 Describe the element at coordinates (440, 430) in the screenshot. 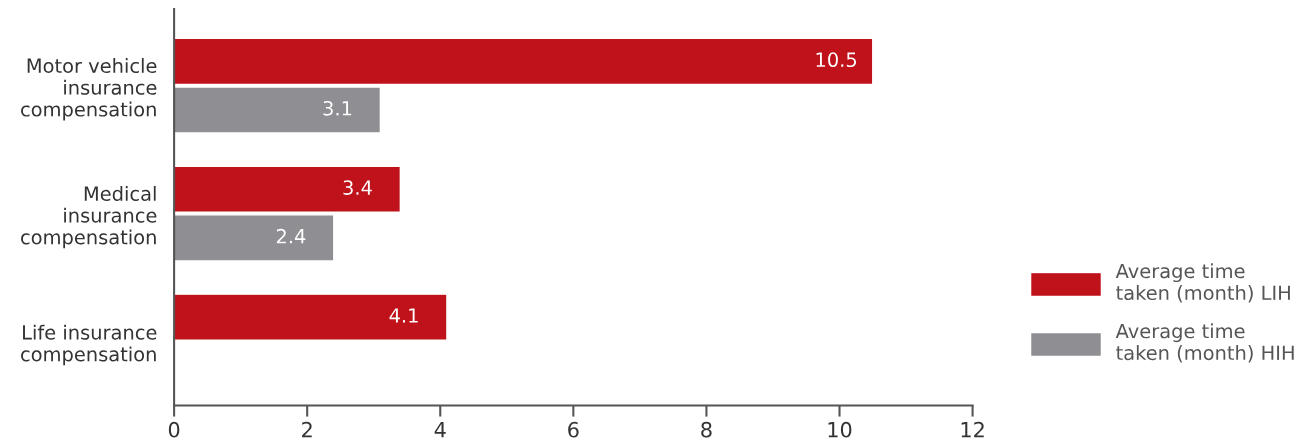

I see `x-tick-label: 4` at that location.